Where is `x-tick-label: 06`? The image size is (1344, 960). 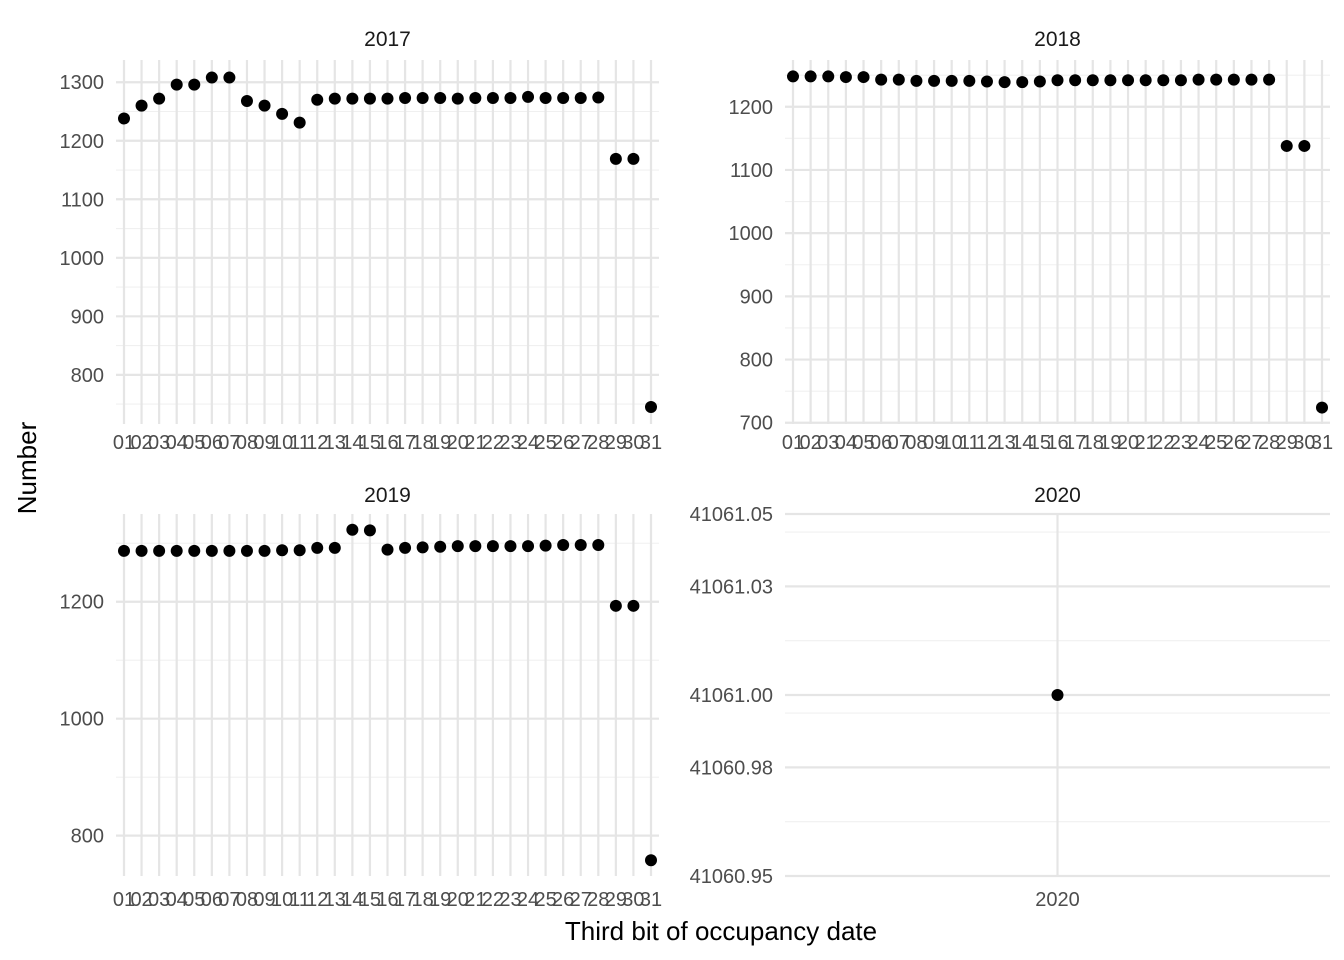 x-tick-label: 06 is located at coordinates (212, 443).